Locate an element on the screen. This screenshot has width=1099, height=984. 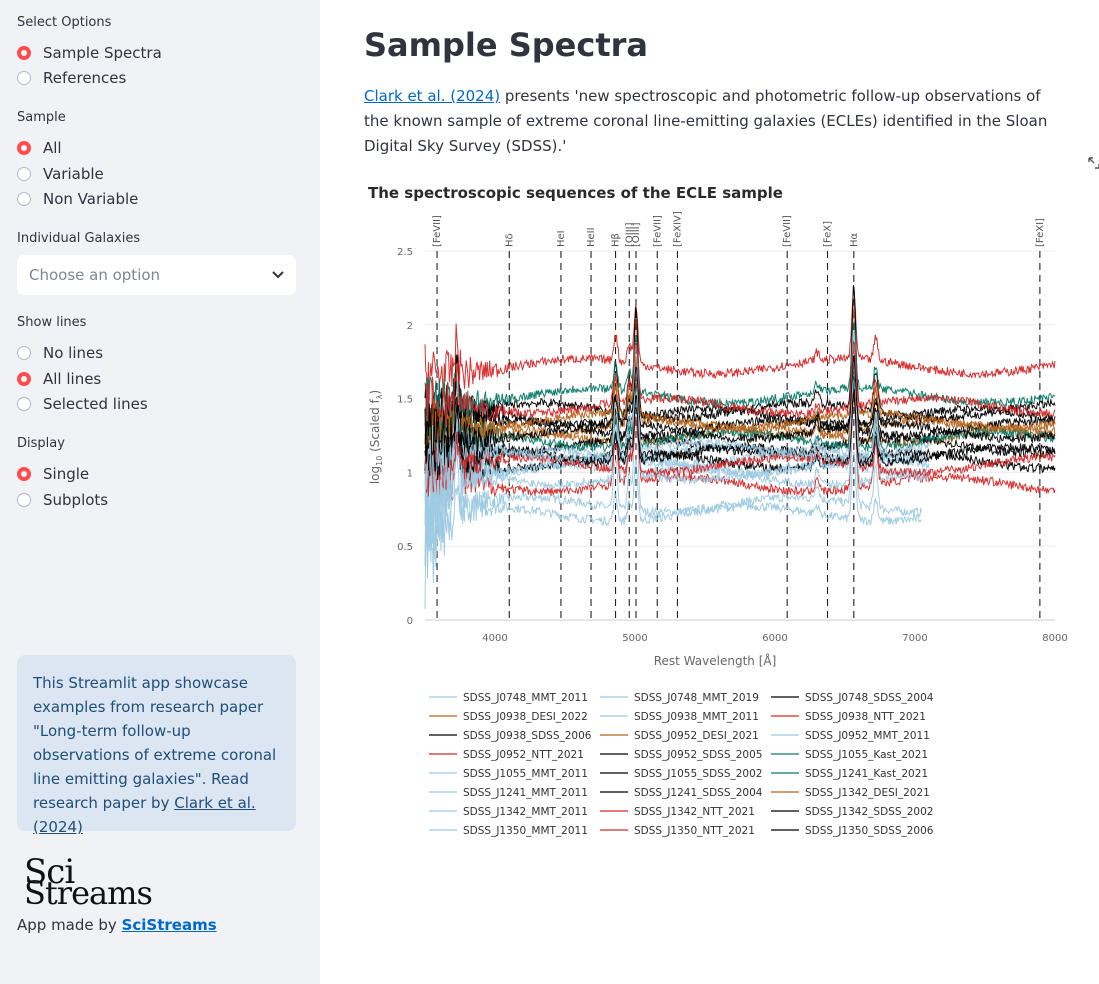
legend-entry: SDSS_J1241_MMT_2011 is located at coordinates (525, 793).